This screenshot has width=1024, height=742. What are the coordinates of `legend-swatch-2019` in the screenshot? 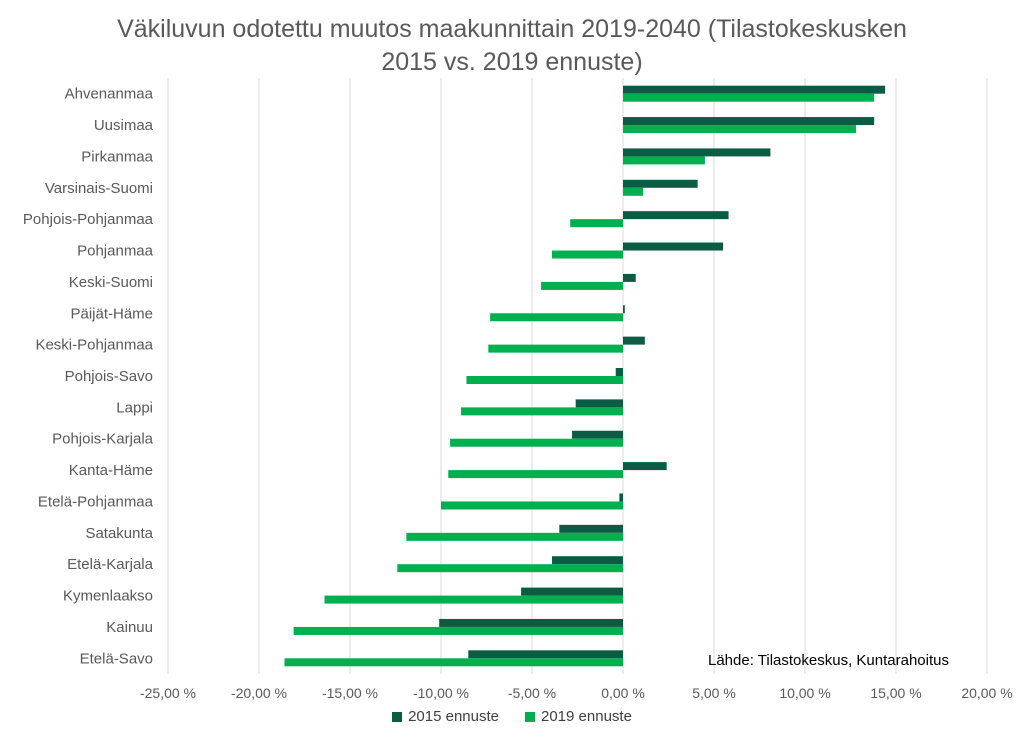 It's located at (530, 716).